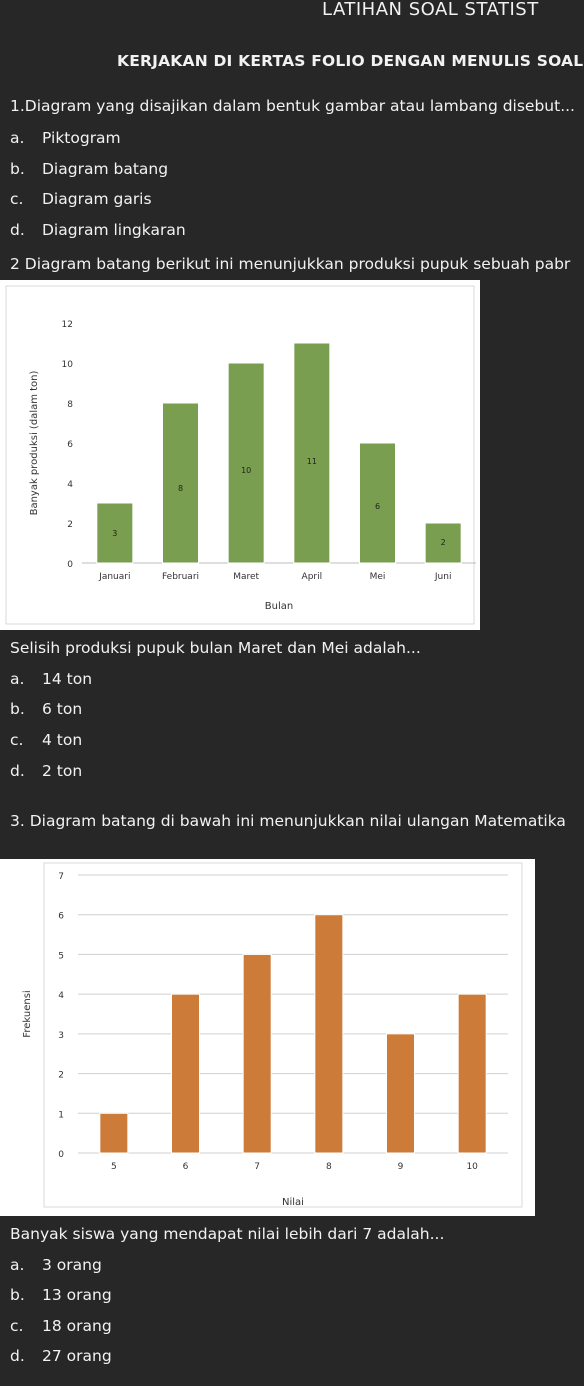  I want to click on y-tick-label: 1, so click(61, 1115).